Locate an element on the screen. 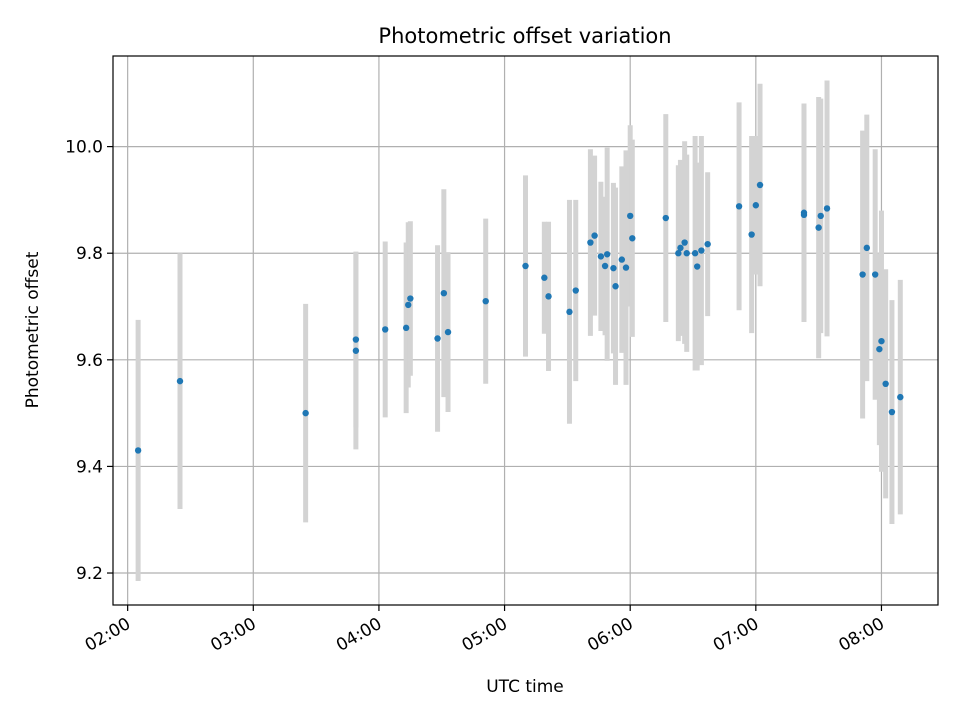 Image resolution: width=960 pixels, height=720 pixels. y-axis: 9.2 9.4 9.6 9.8 10.0 is located at coordinates (89, 361).